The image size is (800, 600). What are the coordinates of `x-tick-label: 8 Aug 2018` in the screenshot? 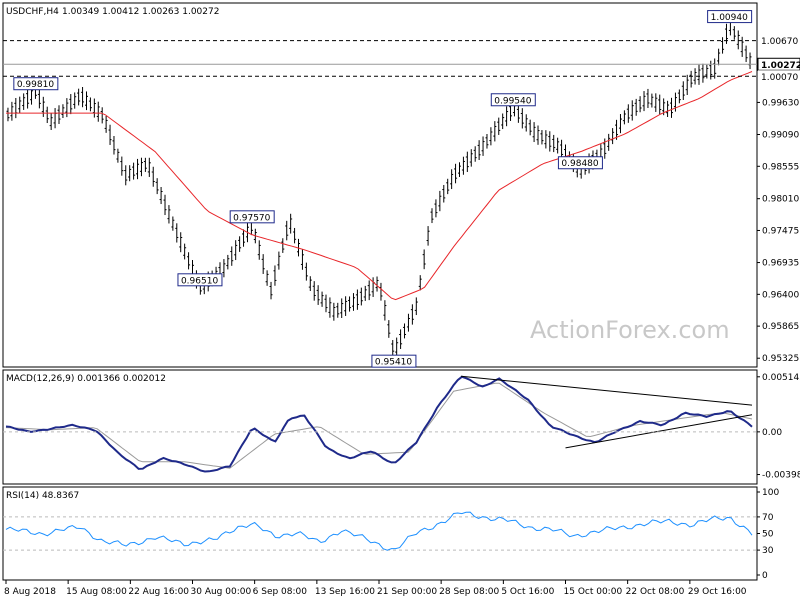 It's located at (30, 592).